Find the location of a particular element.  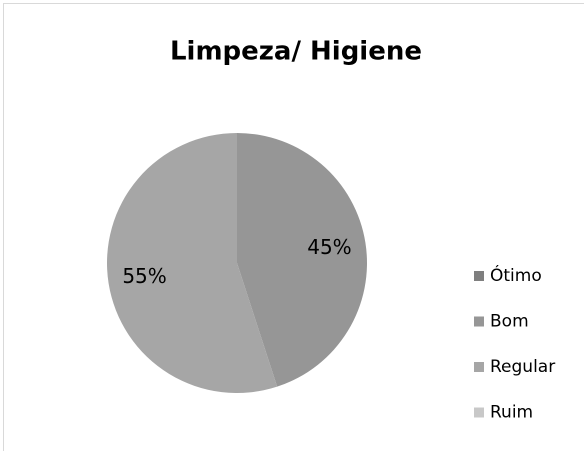

data-label: 55% is located at coordinates (144, 276).